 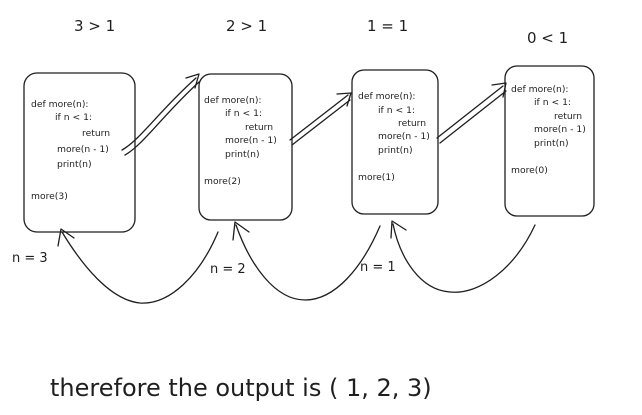 I want to click on frame-2-comparison: 2 > 1, so click(x=246, y=26).